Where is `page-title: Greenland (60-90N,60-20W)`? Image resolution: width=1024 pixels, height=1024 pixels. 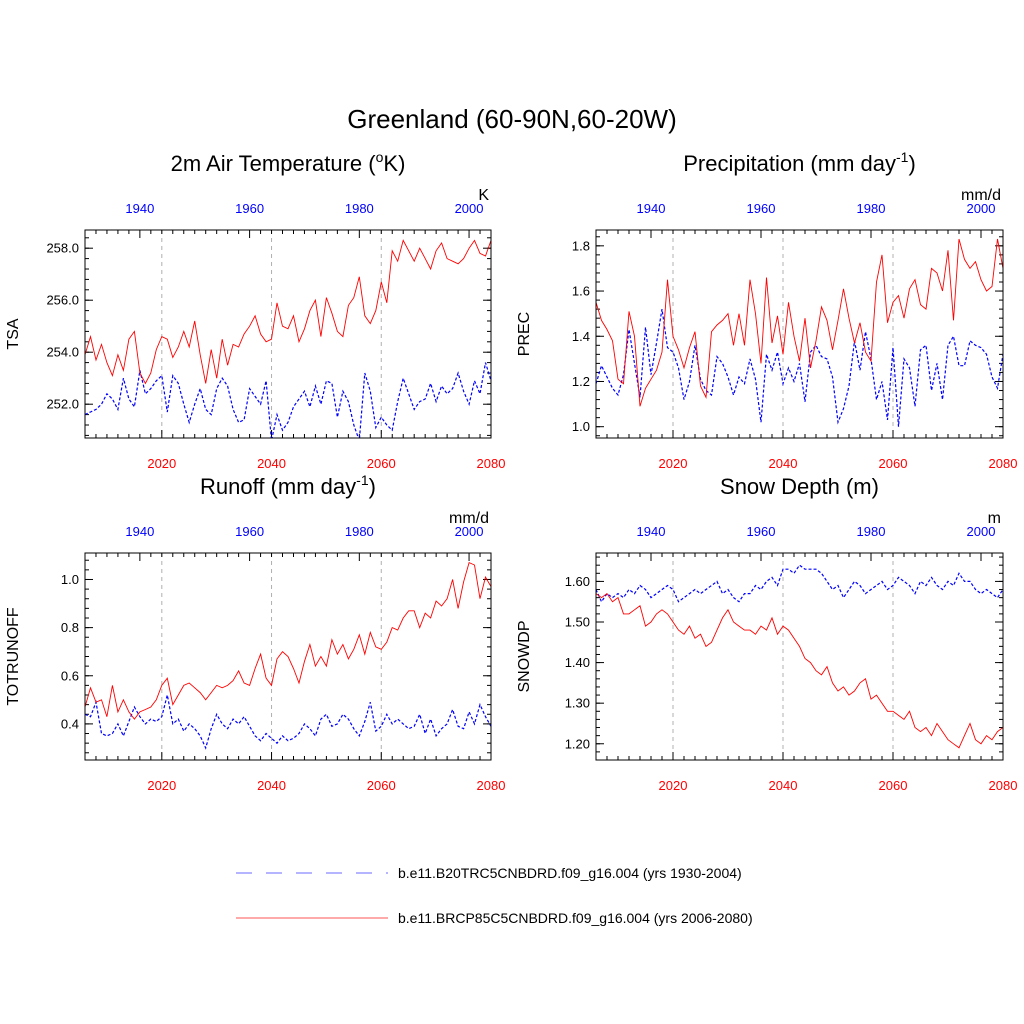 page-title: Greenland (60-90N,60-20W) is located at coordinates (512, 119).